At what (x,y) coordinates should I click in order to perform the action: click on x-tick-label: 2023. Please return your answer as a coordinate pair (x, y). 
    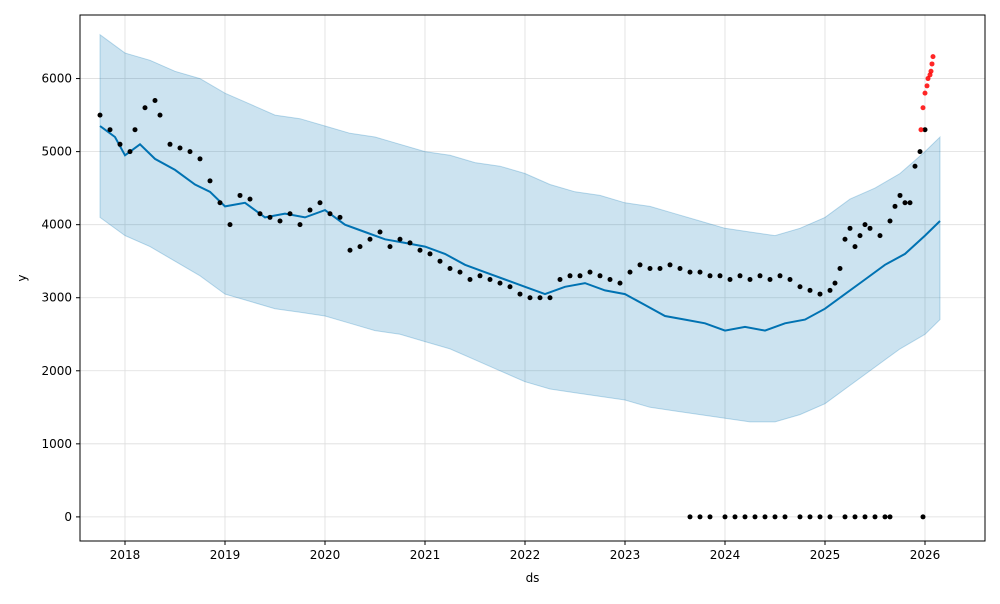
    Looking at the image, I should click on (625, 555).